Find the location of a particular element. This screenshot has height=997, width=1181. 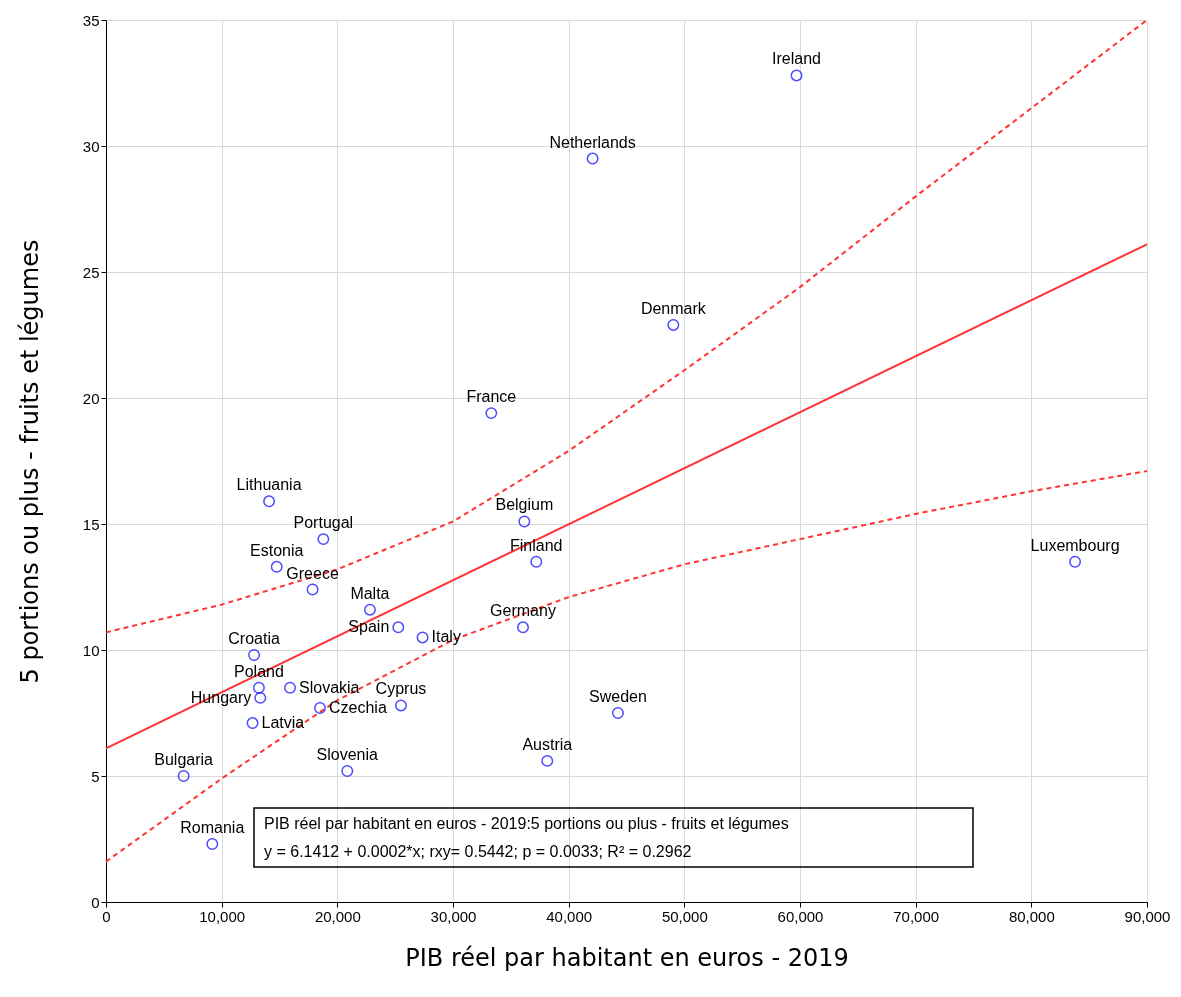

x-tick-label: 40,000 is located at coordinates (569, 916).